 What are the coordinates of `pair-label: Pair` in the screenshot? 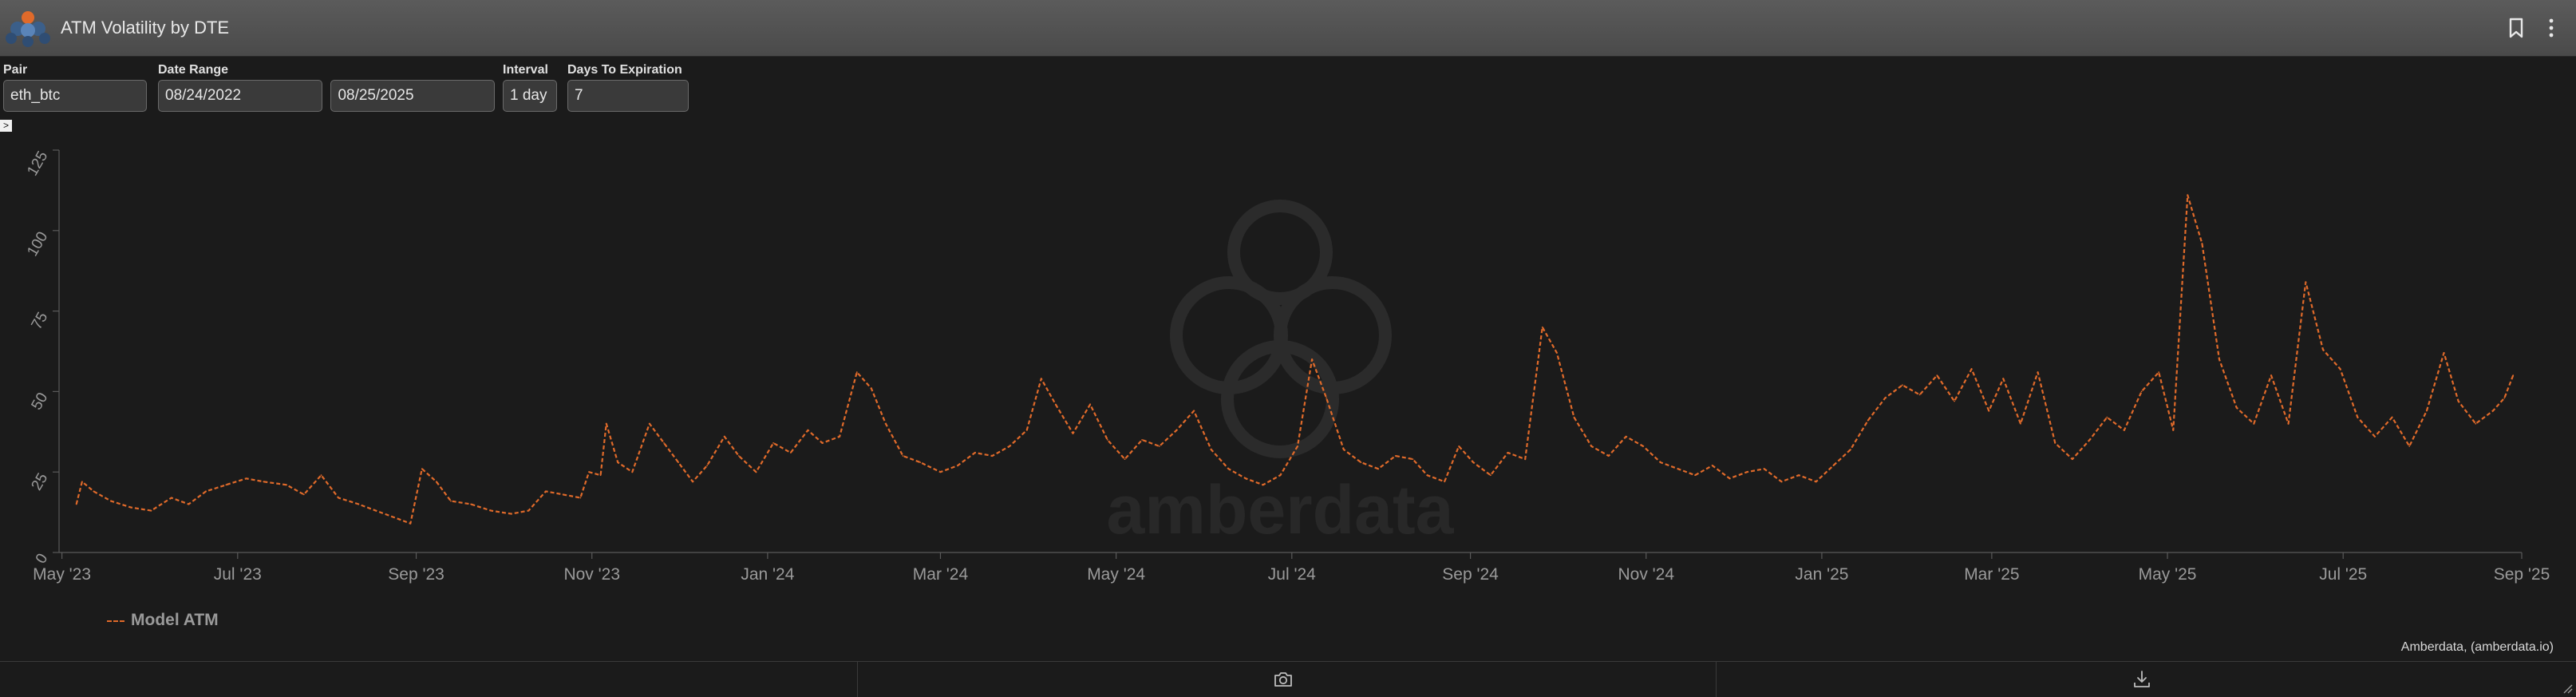 It's located at (15, 70).